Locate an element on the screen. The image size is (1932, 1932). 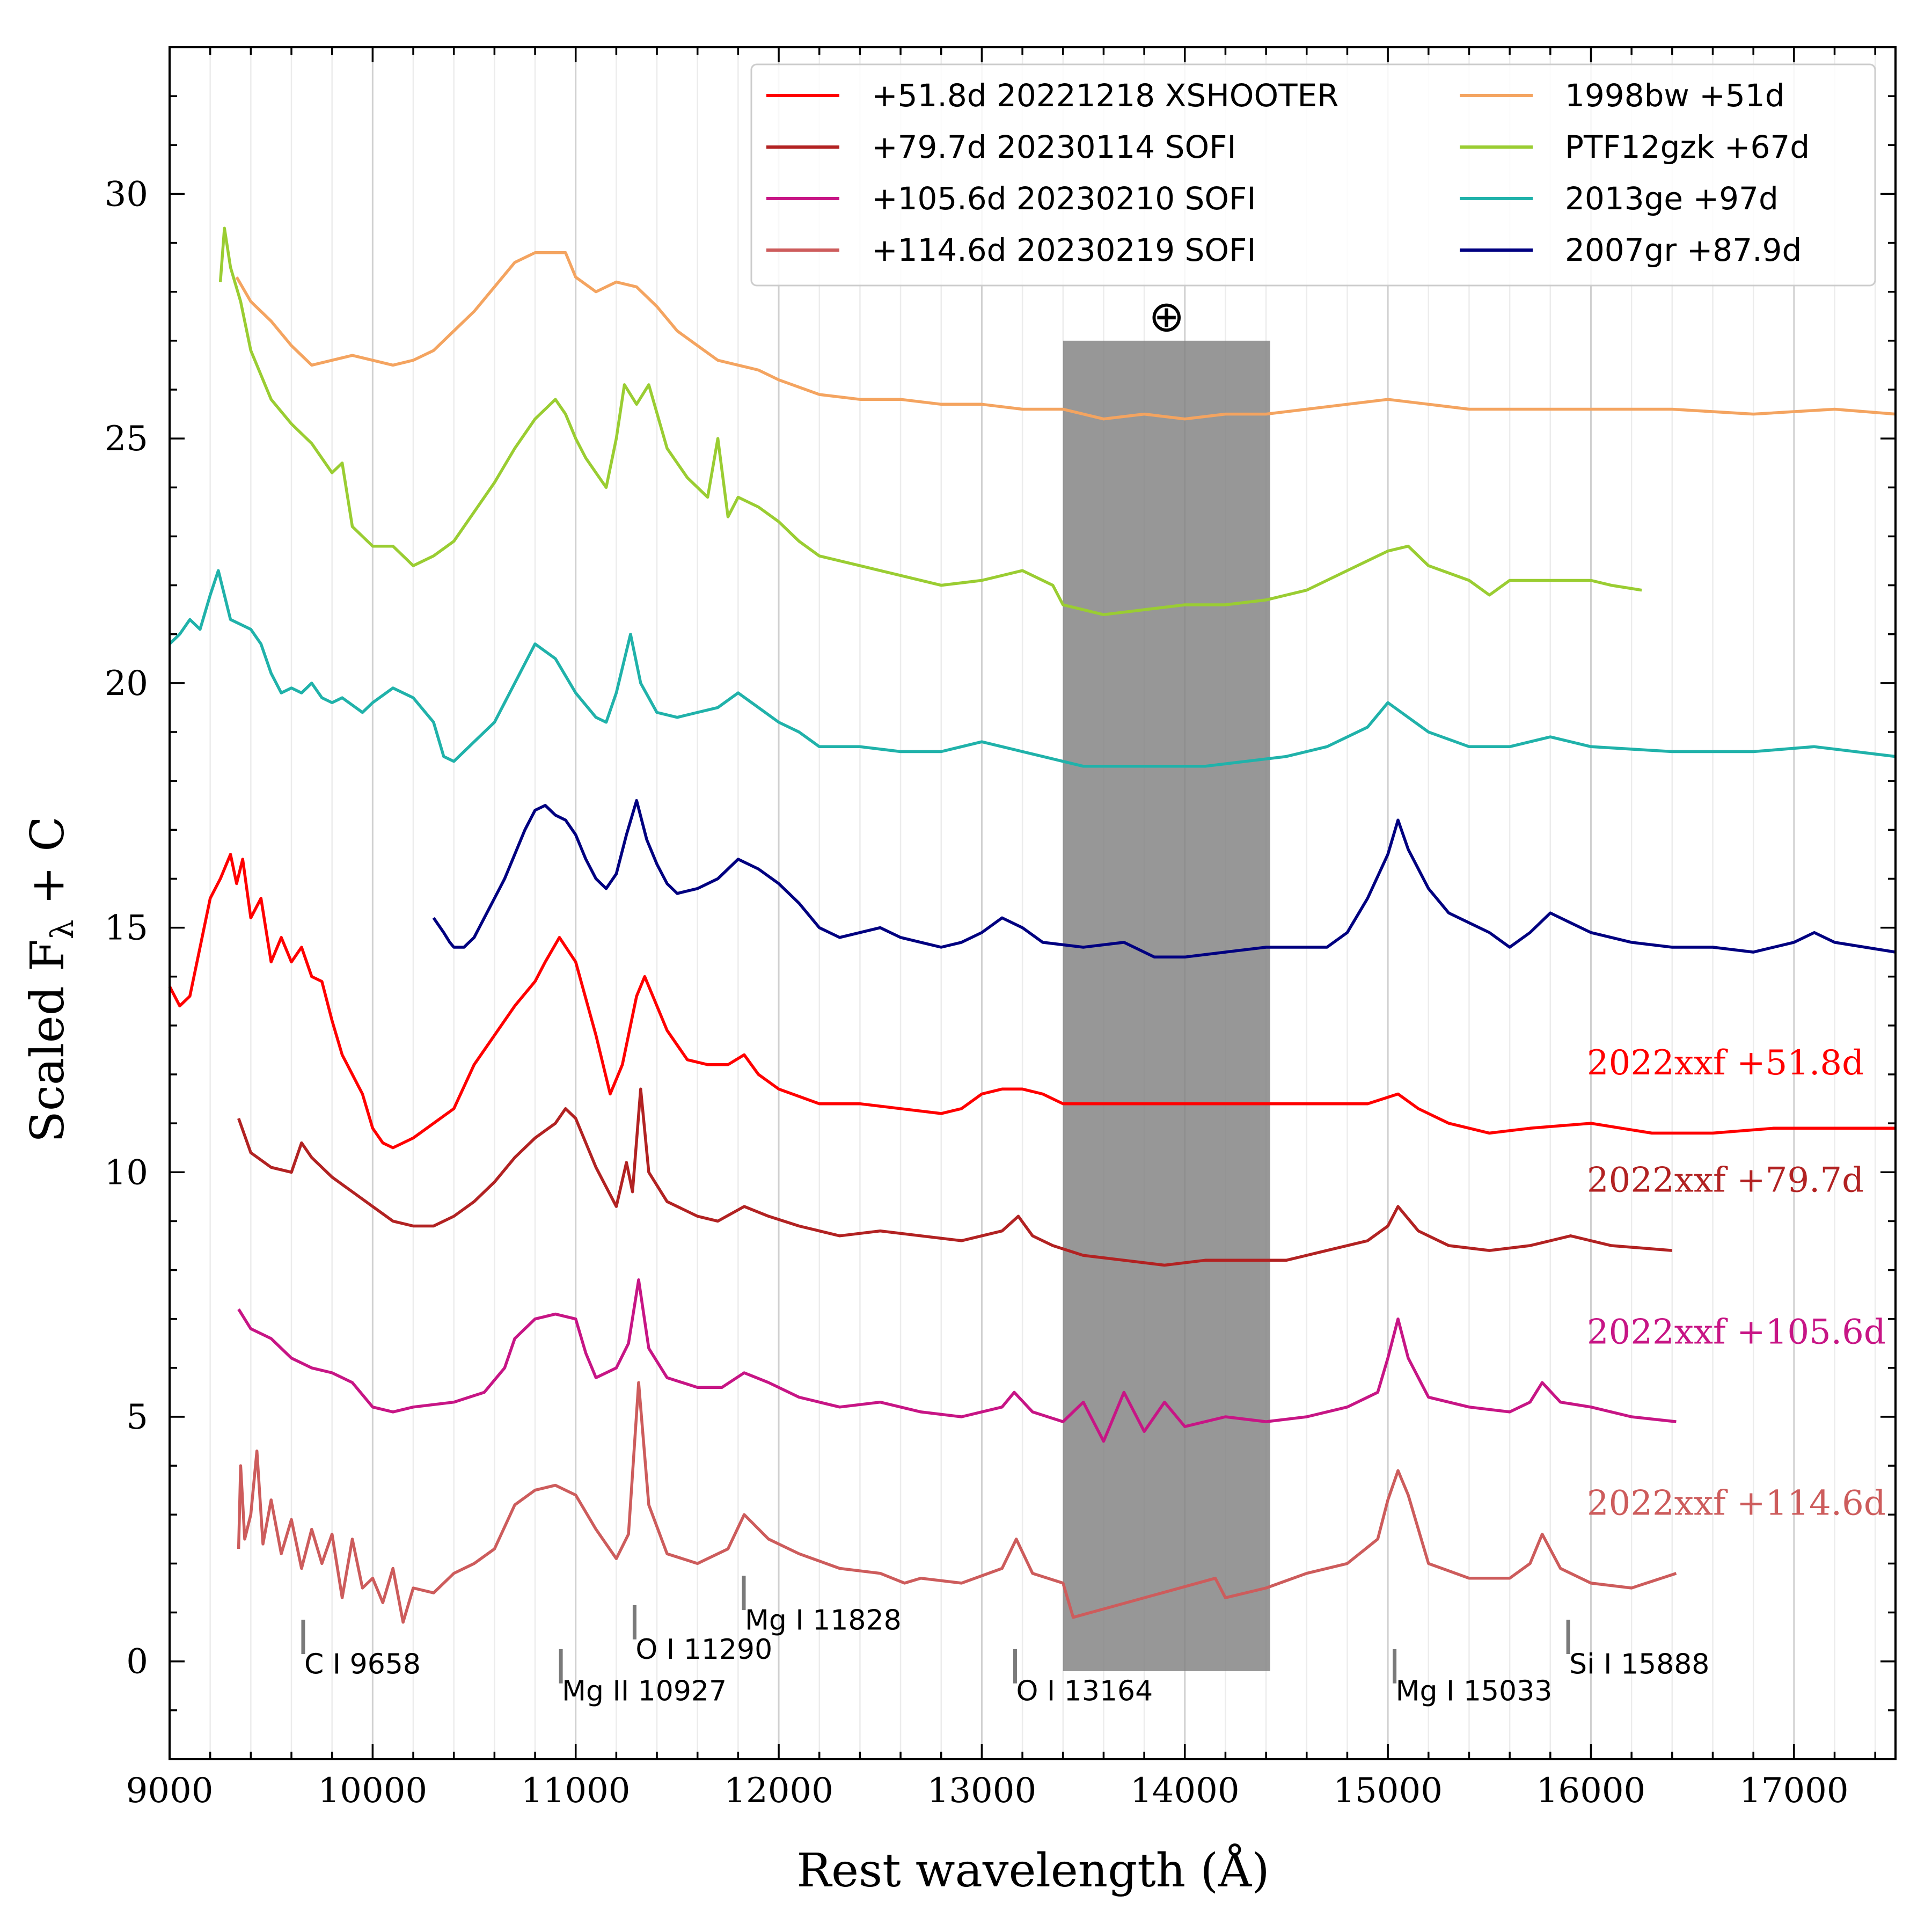
x-tick-label: 15000 is located at coordinates (1388, 1791).